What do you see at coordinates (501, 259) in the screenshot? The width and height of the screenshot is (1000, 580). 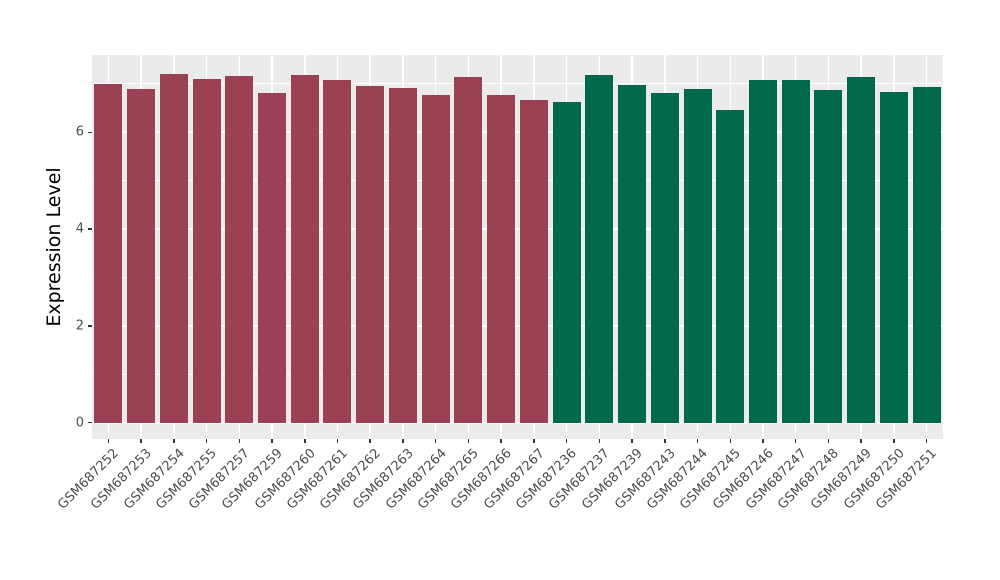 I see `bar-GSM687266` at bounding box center [501, 259].